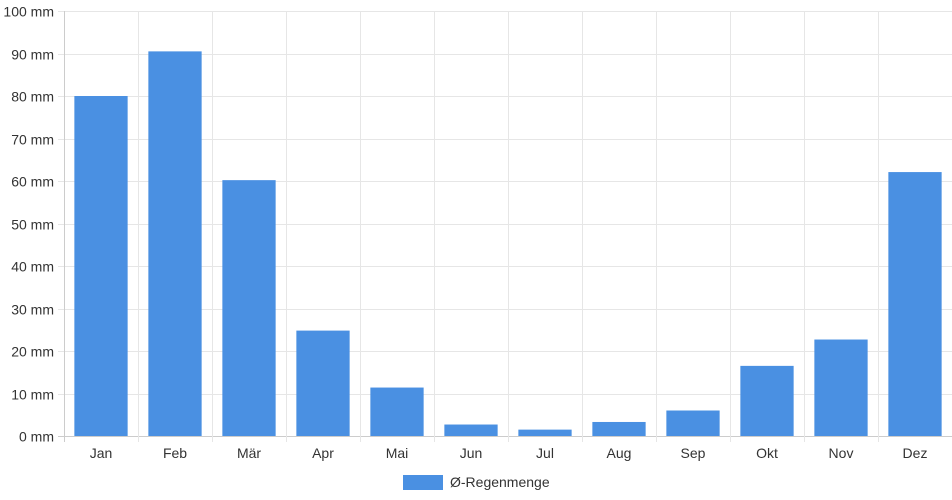 This screenshot has width=952, height=500. I want to click on x-tick-label: Nov, so click(841, 453).